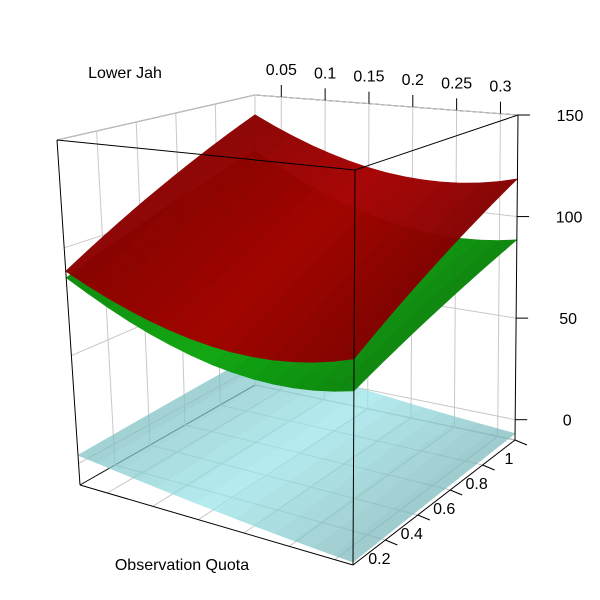 This screenshot has width=600, height=600. I want to click on y-tick-label: 0.4, so click(412, 534).